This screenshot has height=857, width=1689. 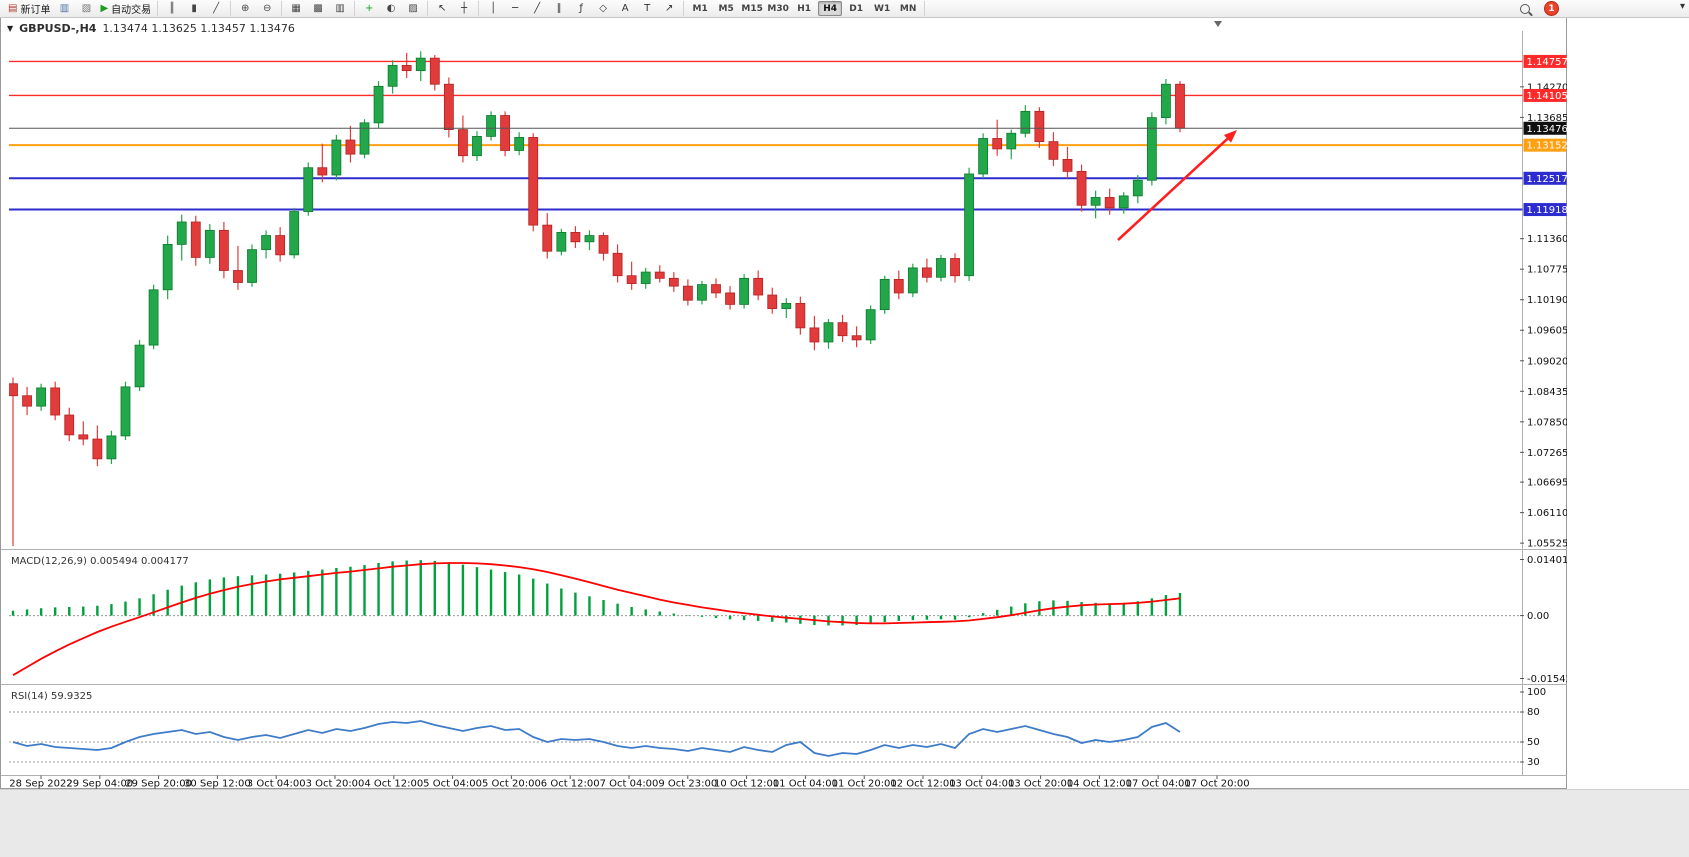 What do you see at coordinates (104, 8) in the screenshot?
I see `auto-trading-icon: ▶` at bounding box center [104, 8].